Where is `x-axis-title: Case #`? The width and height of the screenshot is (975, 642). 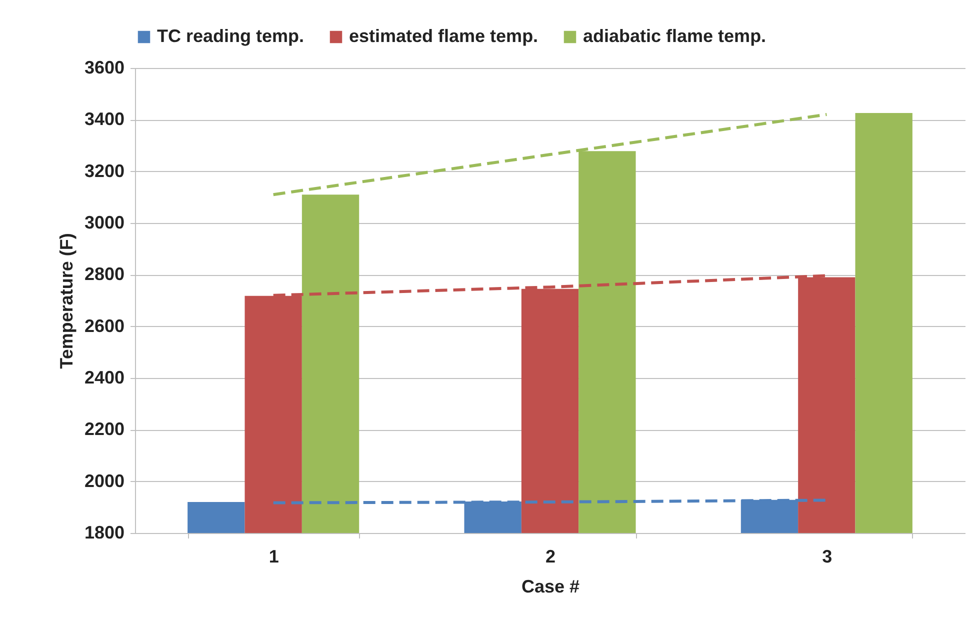 x-axis-title: Case # is located at coordinates (550, 586).